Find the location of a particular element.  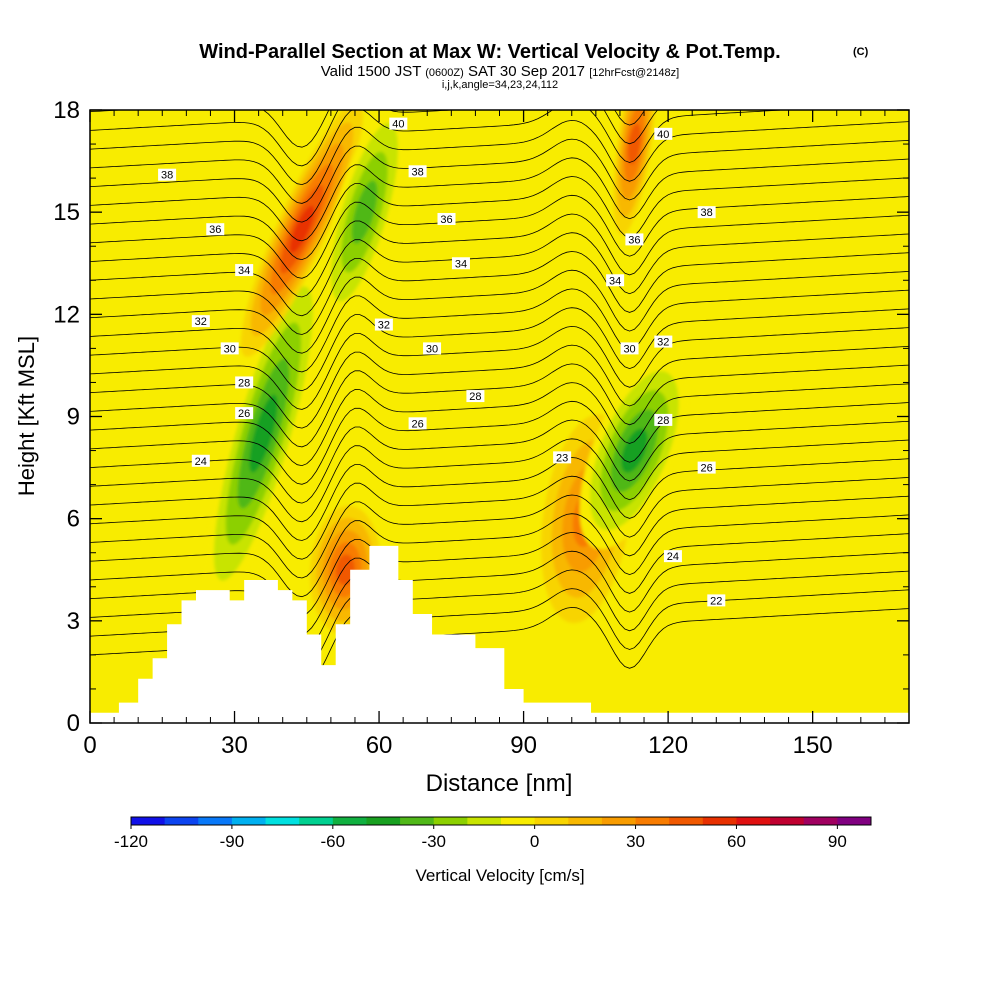

colorbar-tick-label: -60 is located at coordinates (333, 841).